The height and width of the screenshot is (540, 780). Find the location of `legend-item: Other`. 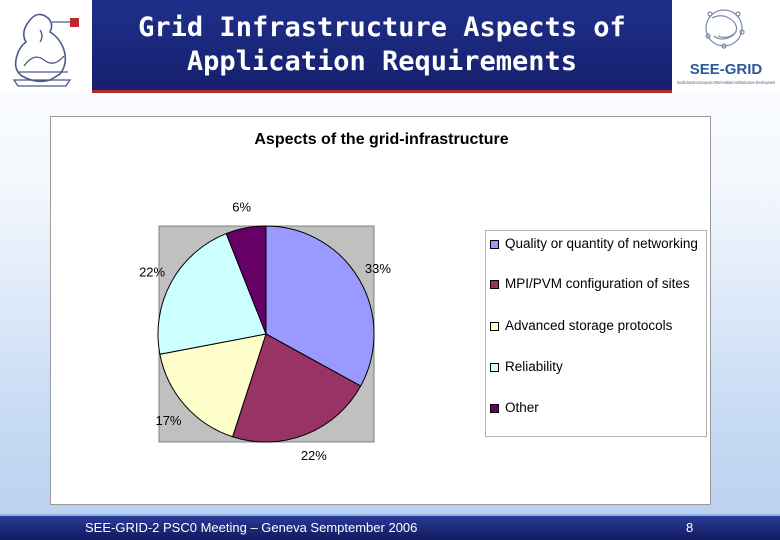

legend-item: Other is located at coordinates (598, 407).